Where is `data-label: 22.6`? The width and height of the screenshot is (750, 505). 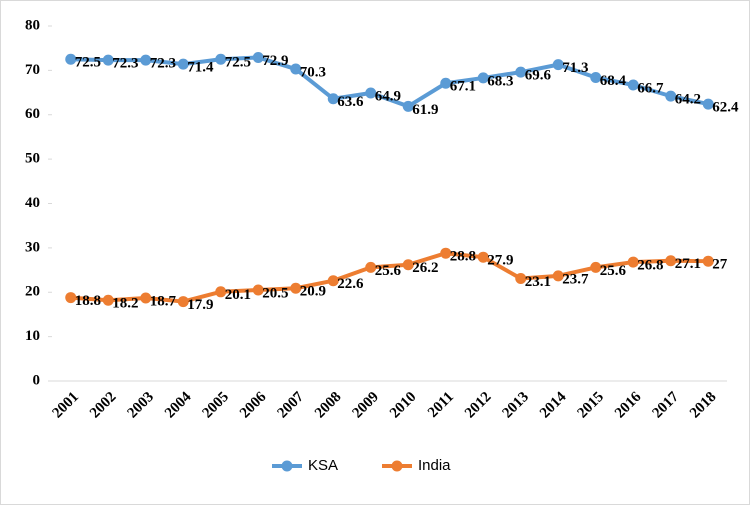 data-label: 22.6 is located at coordinates (350, 284).